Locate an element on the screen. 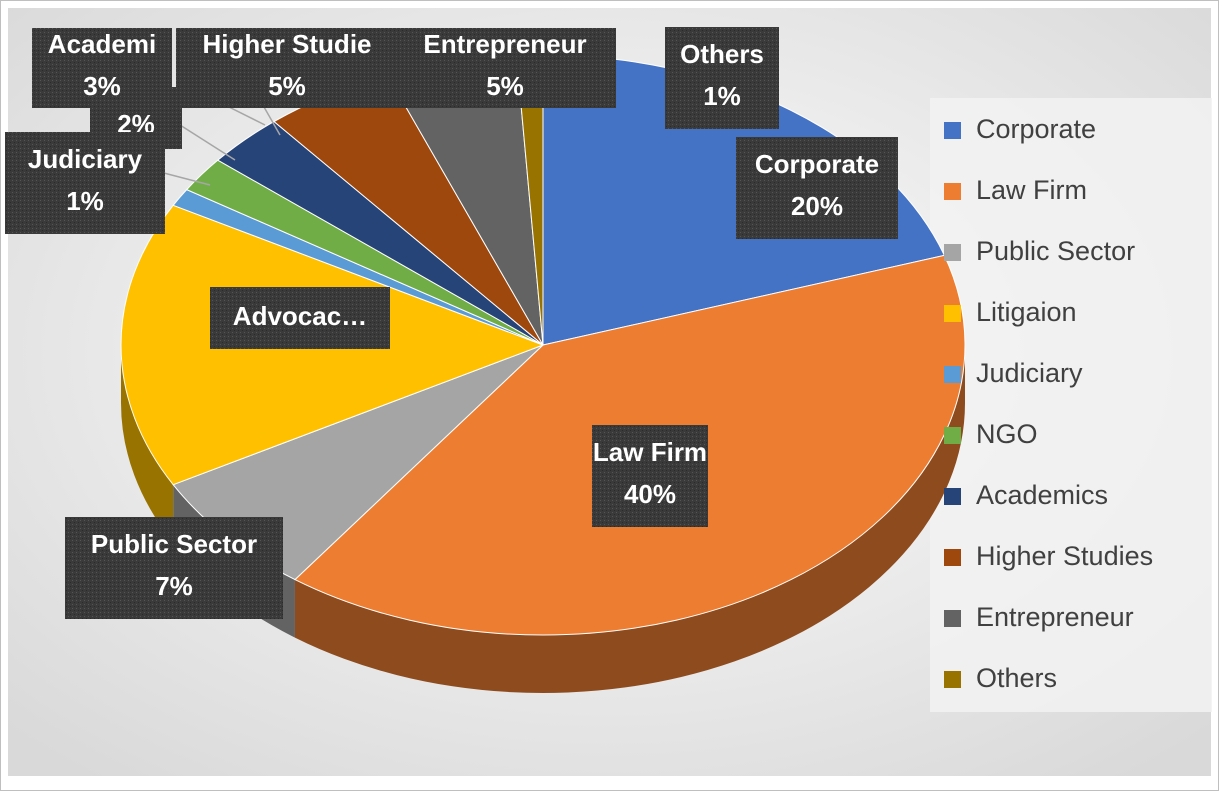 This screenshot has height=796, width=1219. data-label-value: 3% is located at coordinates (102, 86).